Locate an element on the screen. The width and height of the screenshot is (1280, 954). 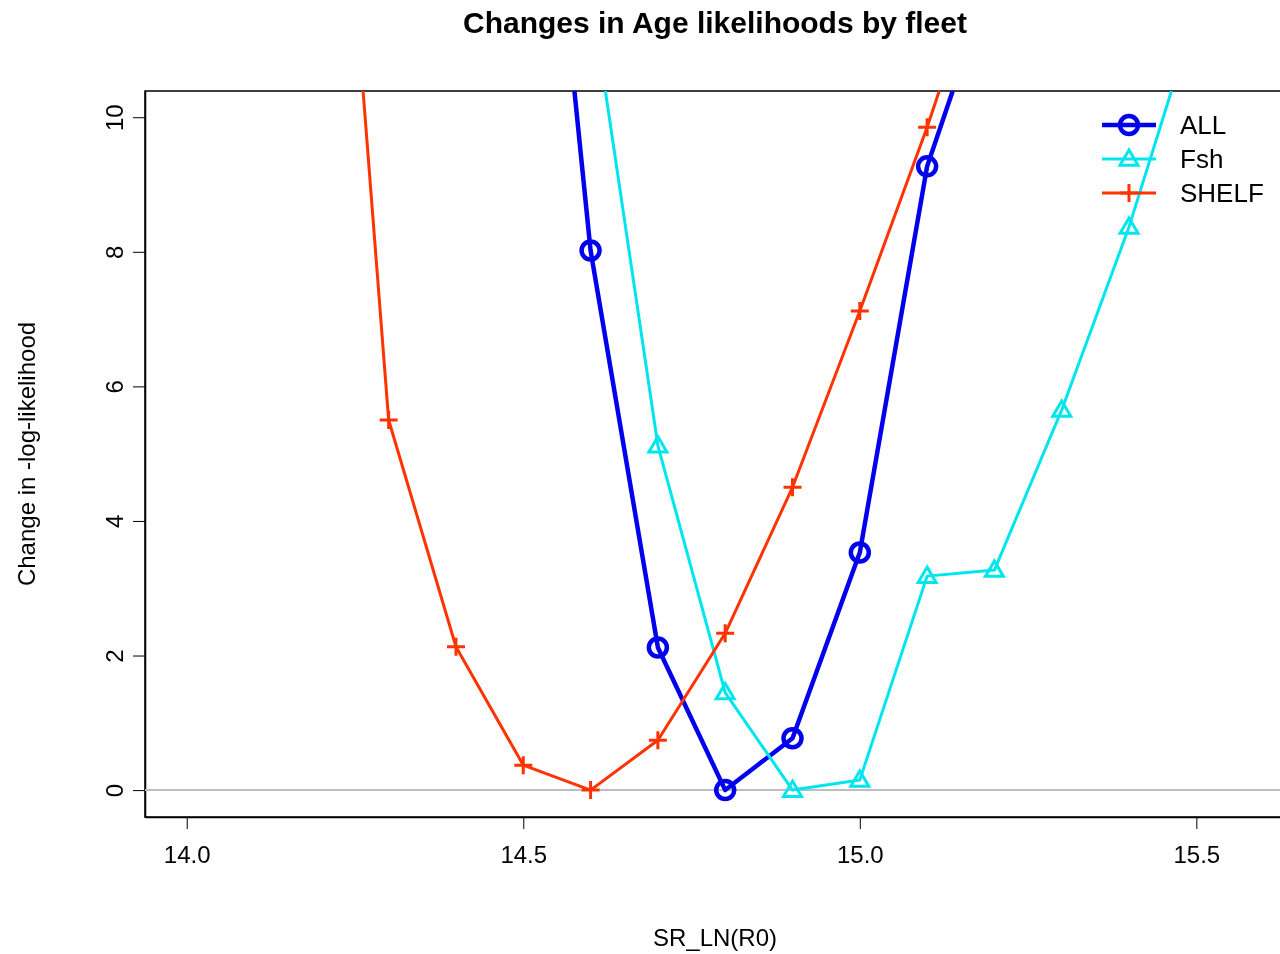
y-tick-label: 2 is located at coordinates (115, 656).